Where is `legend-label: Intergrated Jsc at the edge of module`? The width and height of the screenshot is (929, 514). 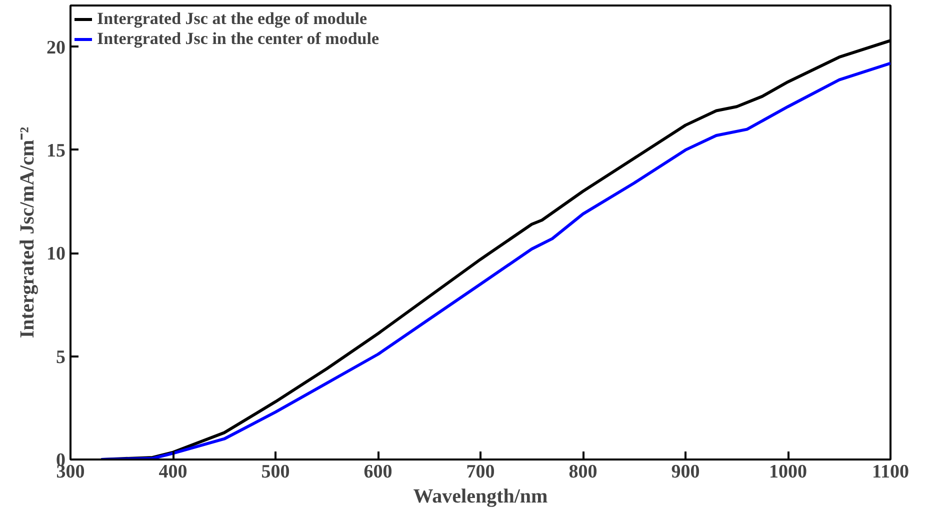
legend-label: Intergrated Jsc at the edge of module is located at coordinates (232, 19).